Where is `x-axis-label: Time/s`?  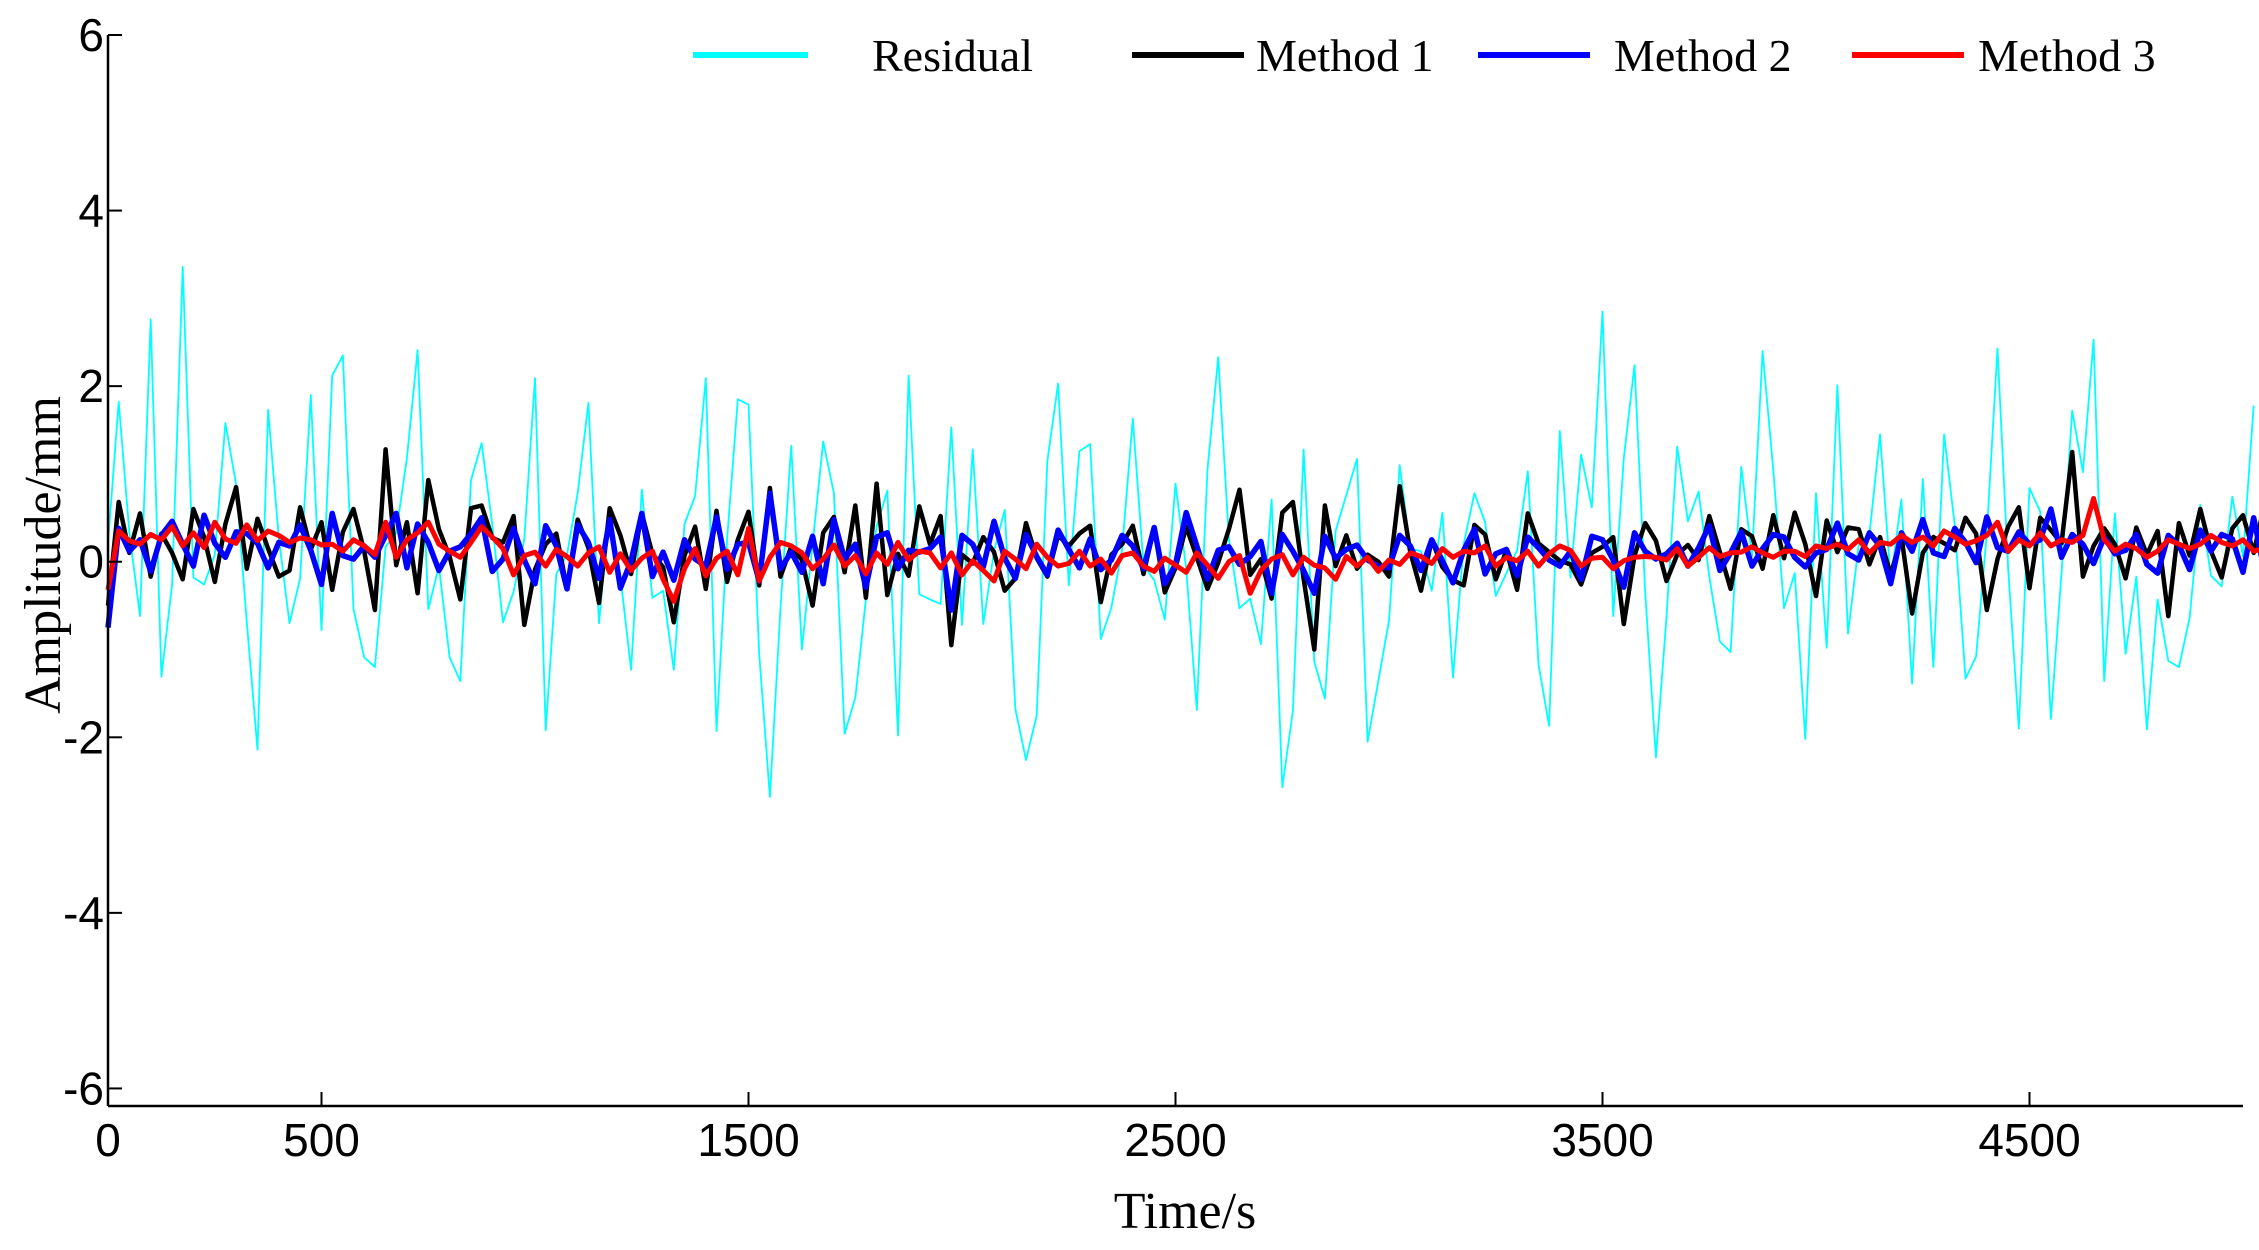 x-axis-label: Time/s is located at coordinates (1185, 1211).